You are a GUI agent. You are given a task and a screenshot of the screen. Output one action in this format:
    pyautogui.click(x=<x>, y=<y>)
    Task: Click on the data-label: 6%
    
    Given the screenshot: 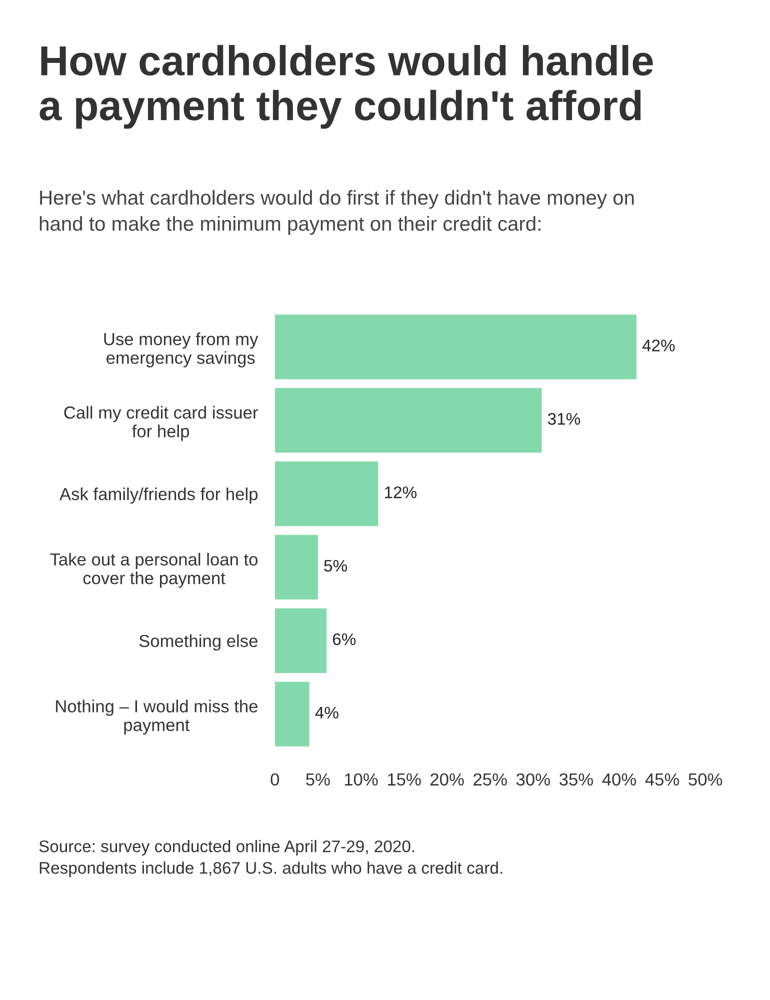 What is the action you would take?
    pyautogui.click(x=344, y=639)
    